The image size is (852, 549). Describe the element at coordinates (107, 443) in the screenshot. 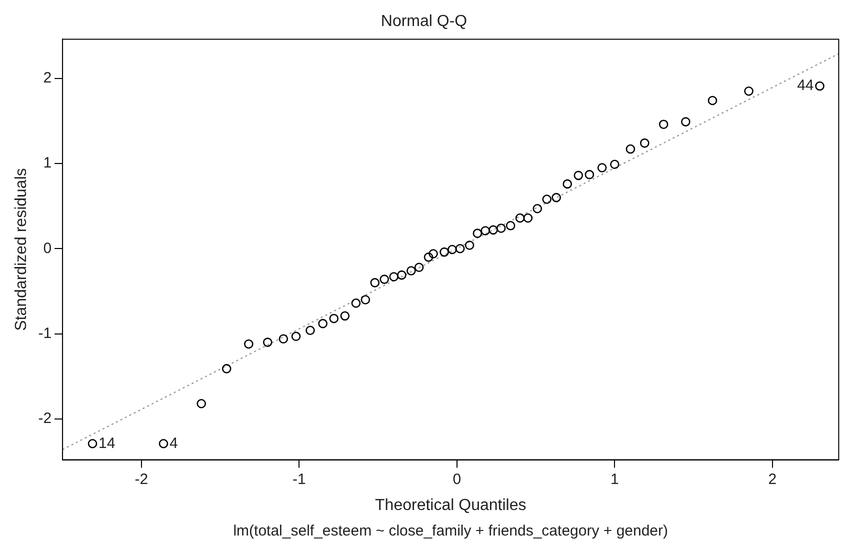

I see `annotation: 14` at that location.